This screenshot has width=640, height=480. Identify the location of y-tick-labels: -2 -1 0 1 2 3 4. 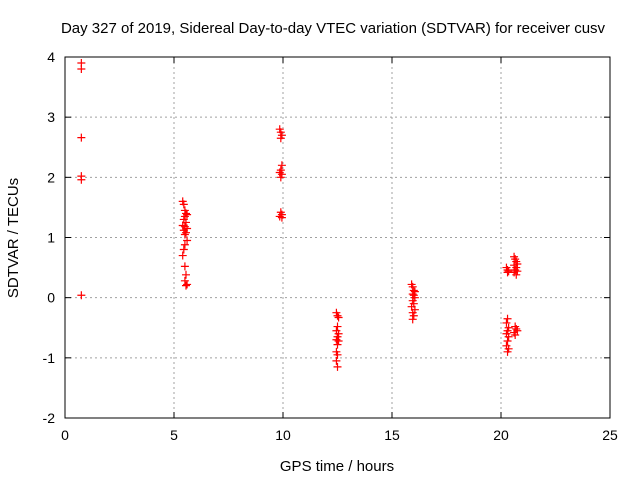
(49, 237).